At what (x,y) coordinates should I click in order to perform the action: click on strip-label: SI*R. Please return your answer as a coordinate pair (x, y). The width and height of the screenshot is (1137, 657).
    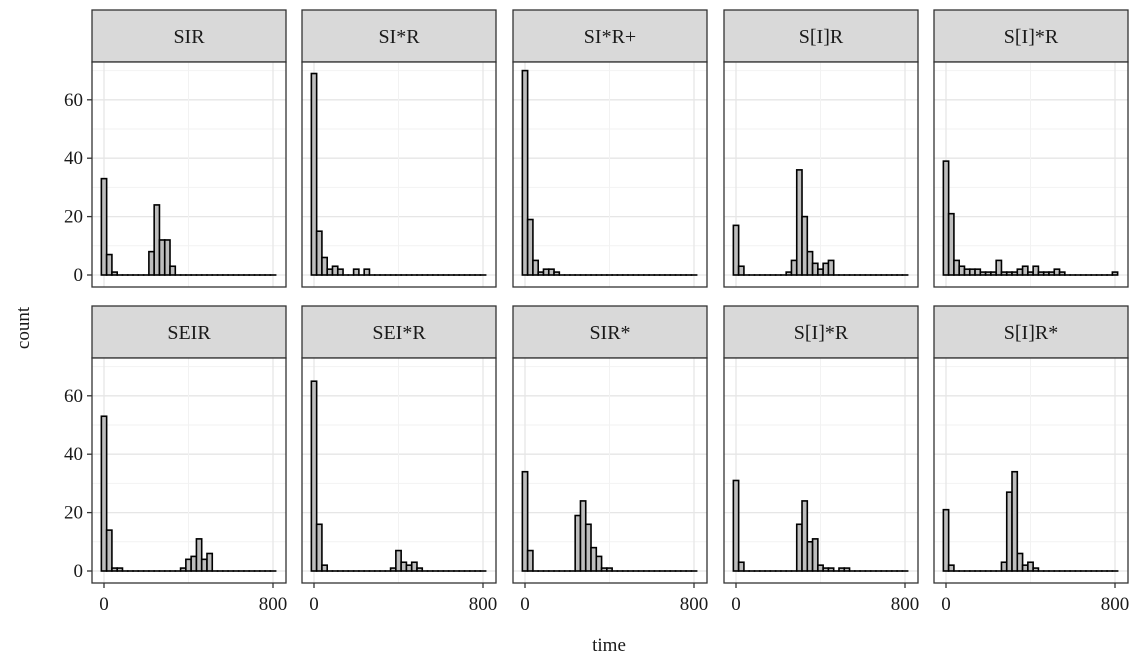
    Looking at the image, I should click on (399, 37).